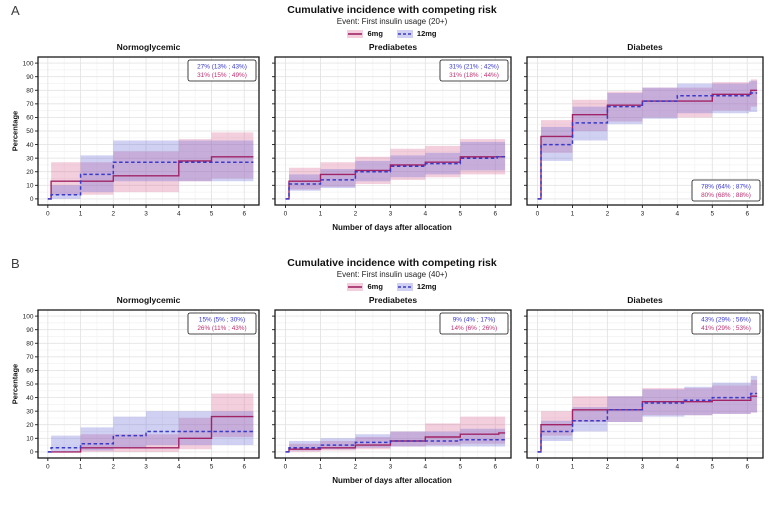 The image size is (784, 507). Describe the element at coordinates (221, 328) in the screenshot. I see `annotation-text-6mg: 26% (11% ; 43%)` at that location.